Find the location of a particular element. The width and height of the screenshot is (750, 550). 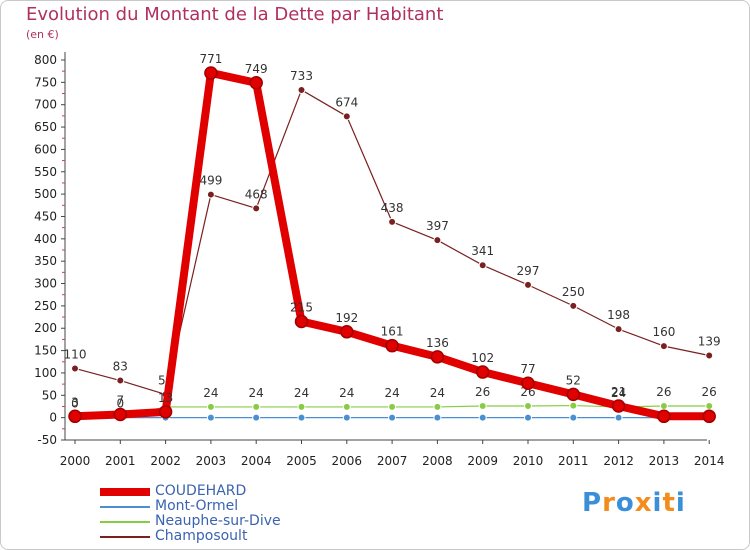

chart-subtitle: (en €) is located at coordinates (42, 34).